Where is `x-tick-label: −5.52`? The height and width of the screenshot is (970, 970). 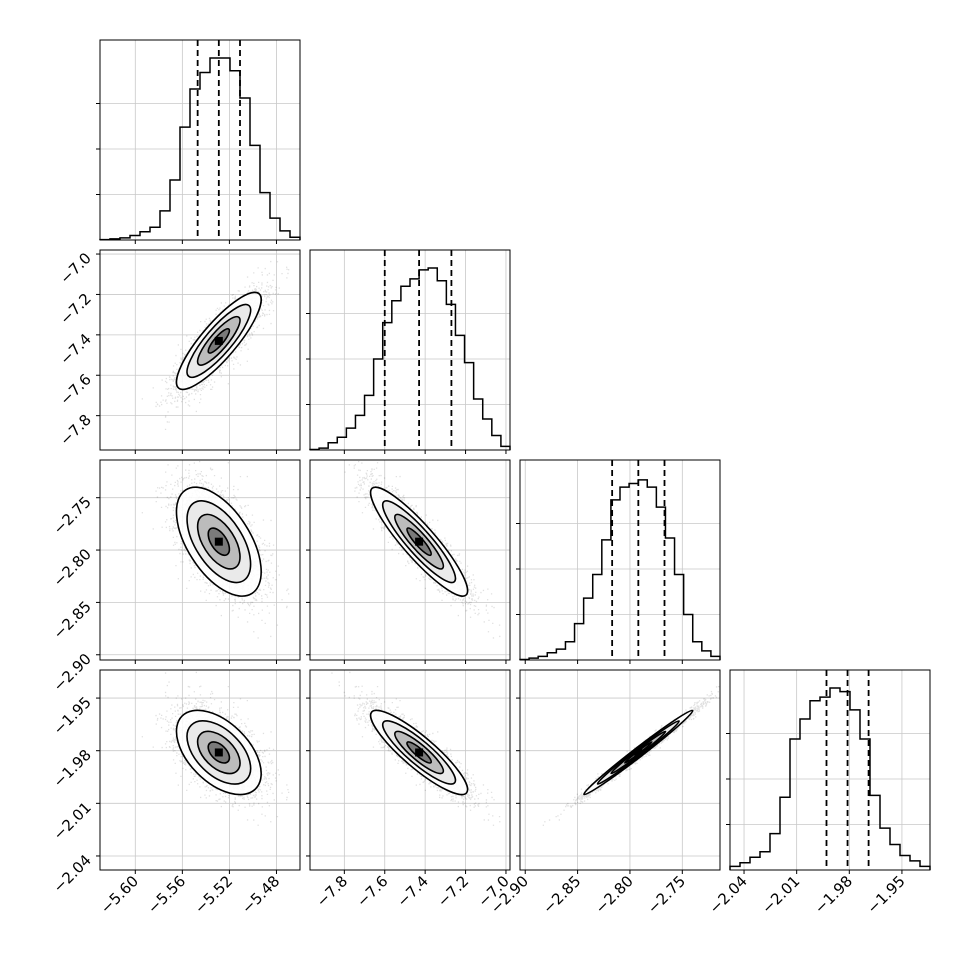
x-tick-label: −5.52 is located at coordinates (213, 894).